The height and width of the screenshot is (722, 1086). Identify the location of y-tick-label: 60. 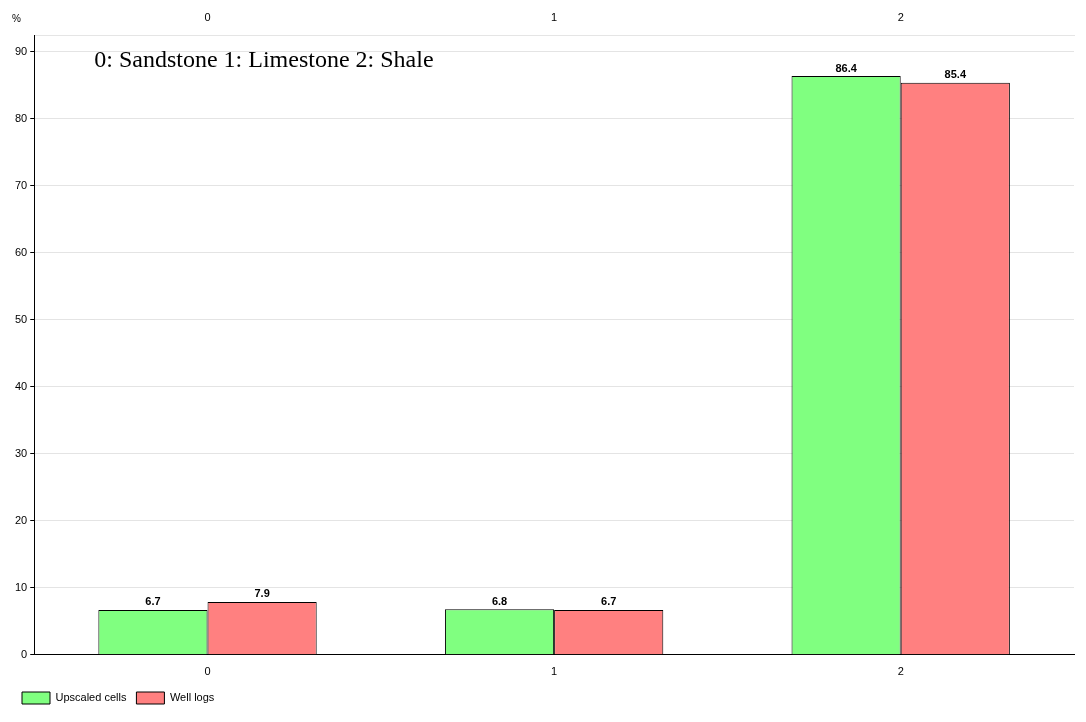
(21, 251).